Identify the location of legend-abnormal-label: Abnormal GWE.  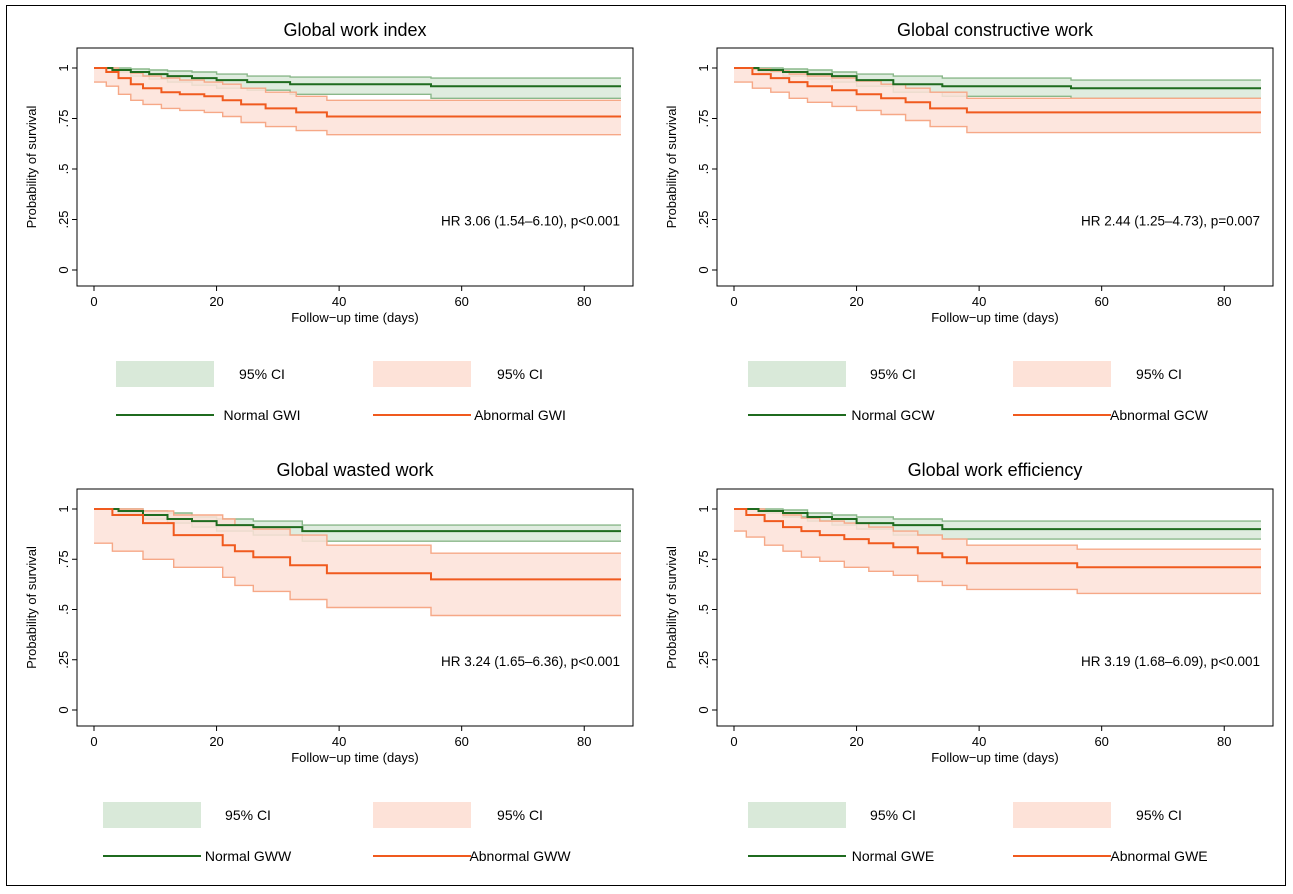
(1158, 856).